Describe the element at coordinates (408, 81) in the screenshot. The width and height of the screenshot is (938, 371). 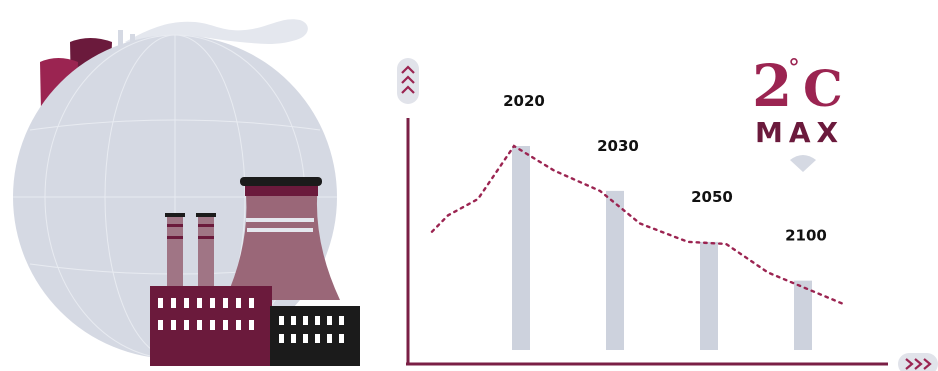
I see `up-arrows-icon` at that location.